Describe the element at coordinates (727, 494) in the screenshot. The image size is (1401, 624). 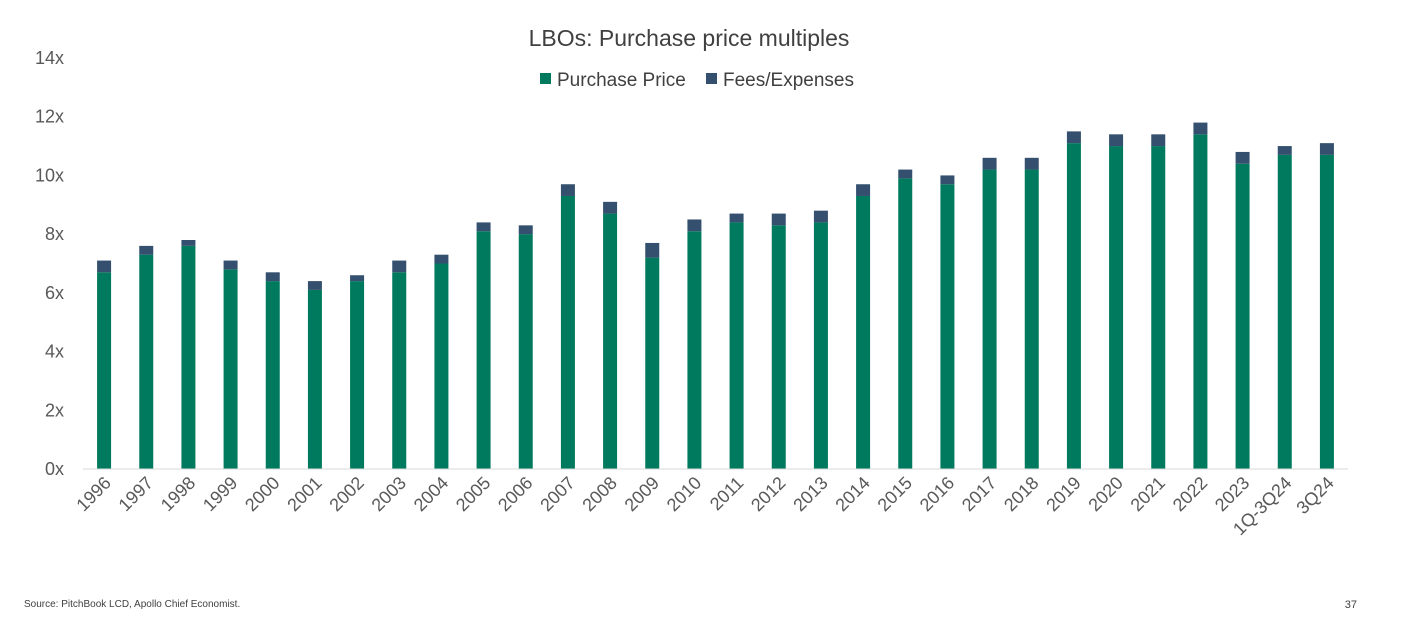
I see `x-tick-label: 2011` at that location.